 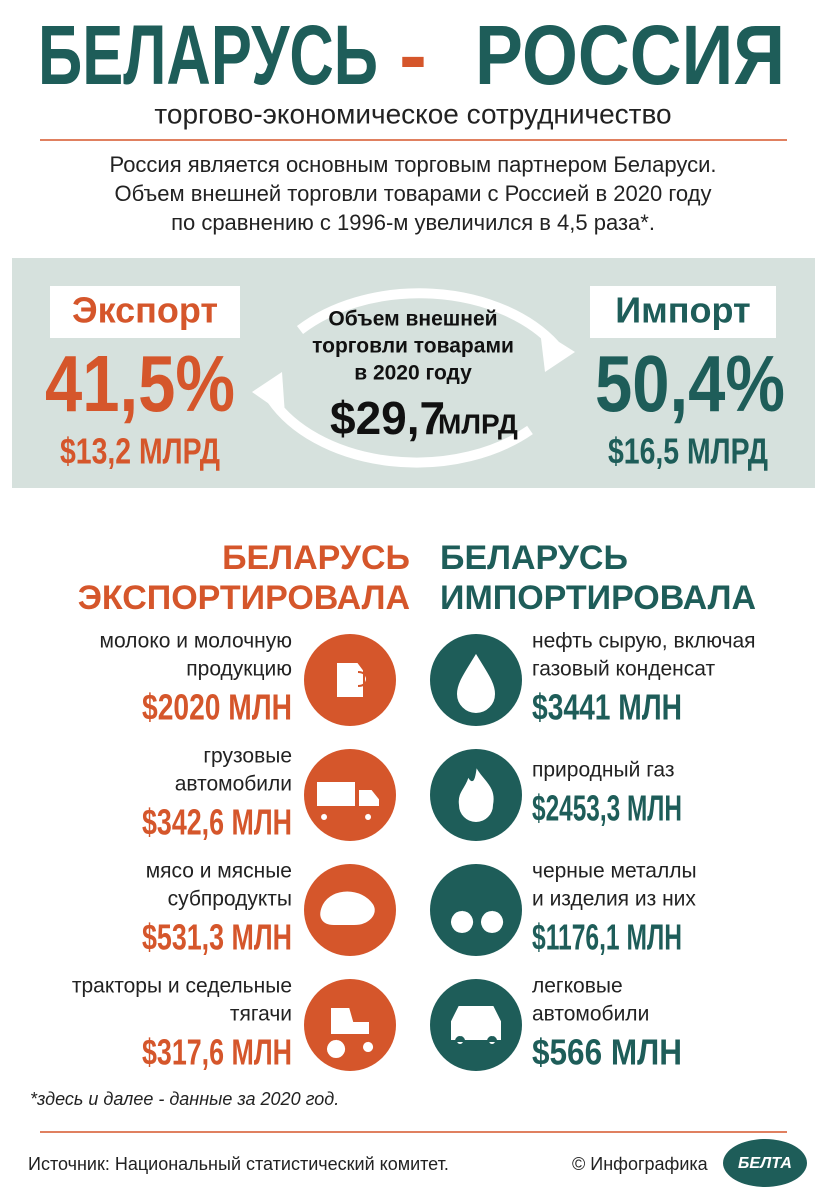 I want to click on total-unit: МЛРД, so click(x=478, y=423).